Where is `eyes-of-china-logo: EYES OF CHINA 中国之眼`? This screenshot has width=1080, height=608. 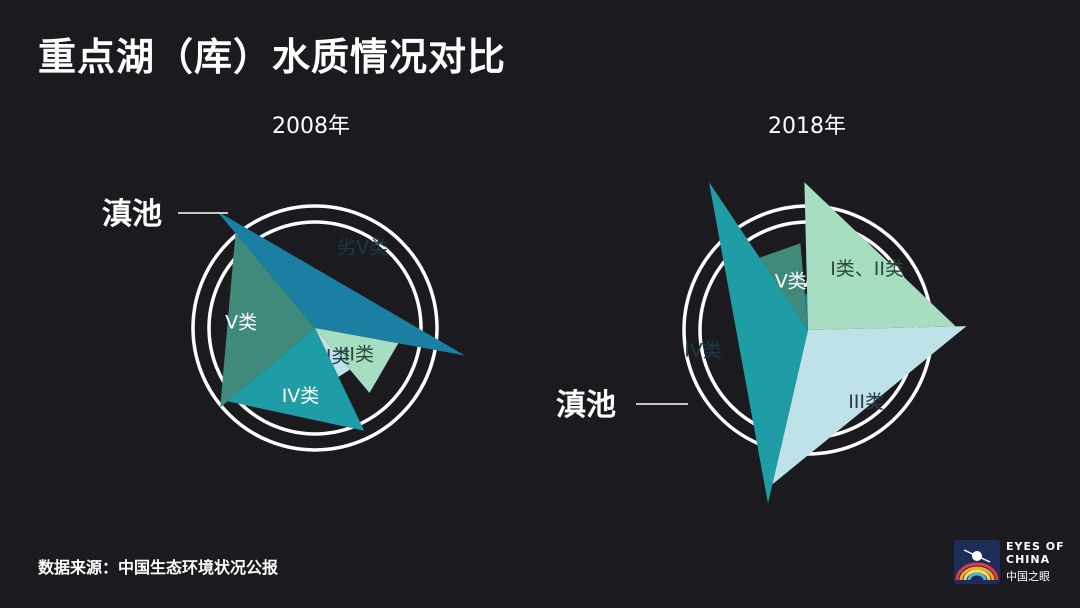
eyes-of-china-logo: EYES OF CHINA 中国之眼 is located at coordinates (1009, 562).